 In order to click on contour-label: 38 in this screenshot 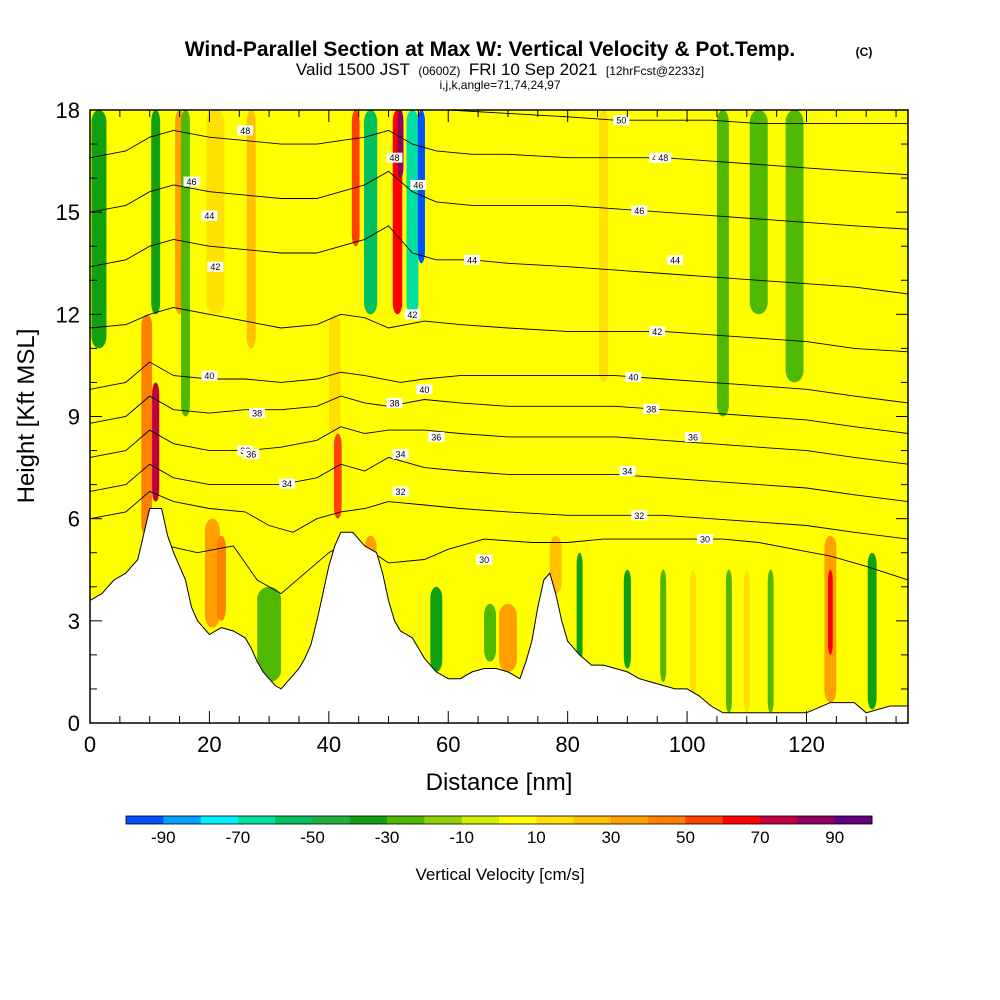, I will do `click(257, 413)`.